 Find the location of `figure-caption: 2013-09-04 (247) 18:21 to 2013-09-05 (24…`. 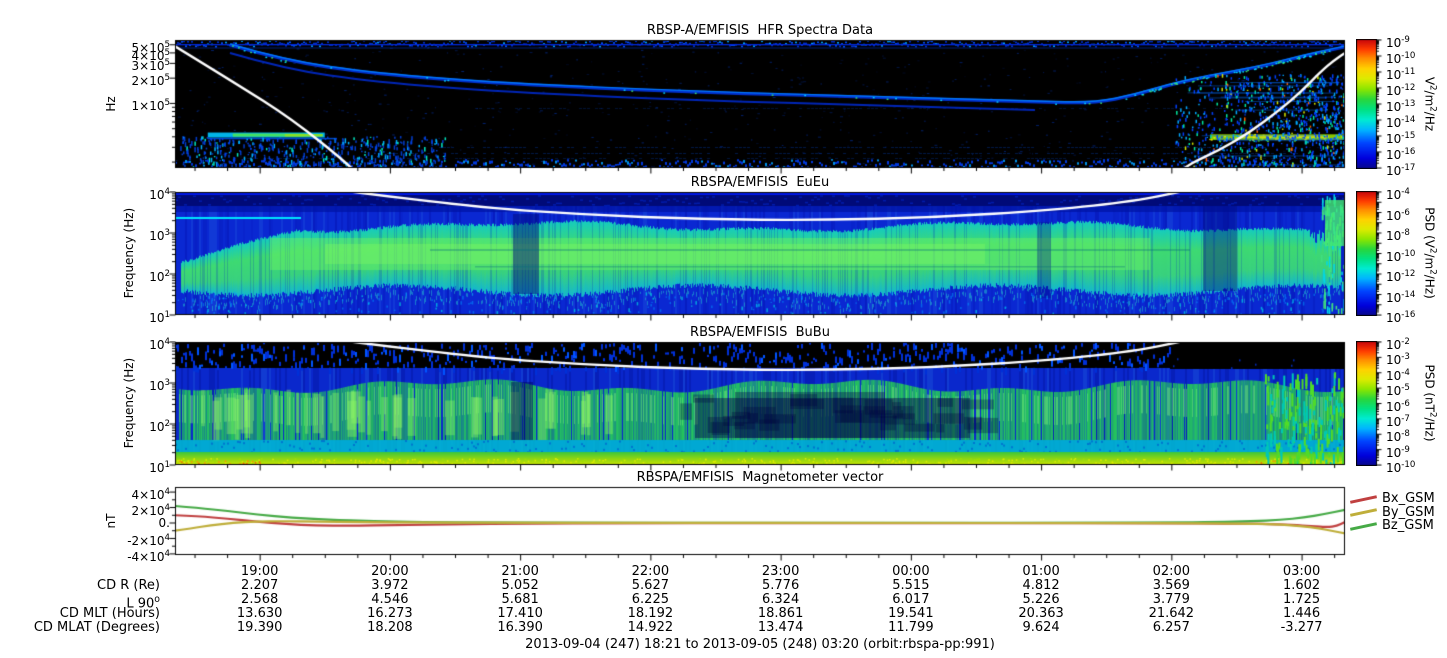

figure-caption: 2013-09-04 (247) 18:21 to 2013-09-05 (24… is located at coordinates (760, 644).